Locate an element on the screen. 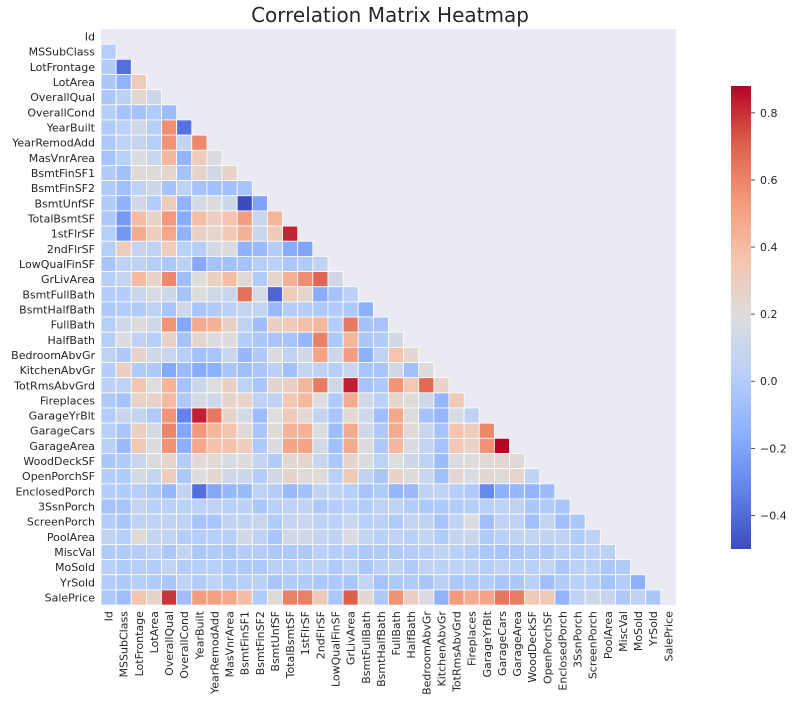  x-tick-label: LotArea is located at coordinates (154, 632).